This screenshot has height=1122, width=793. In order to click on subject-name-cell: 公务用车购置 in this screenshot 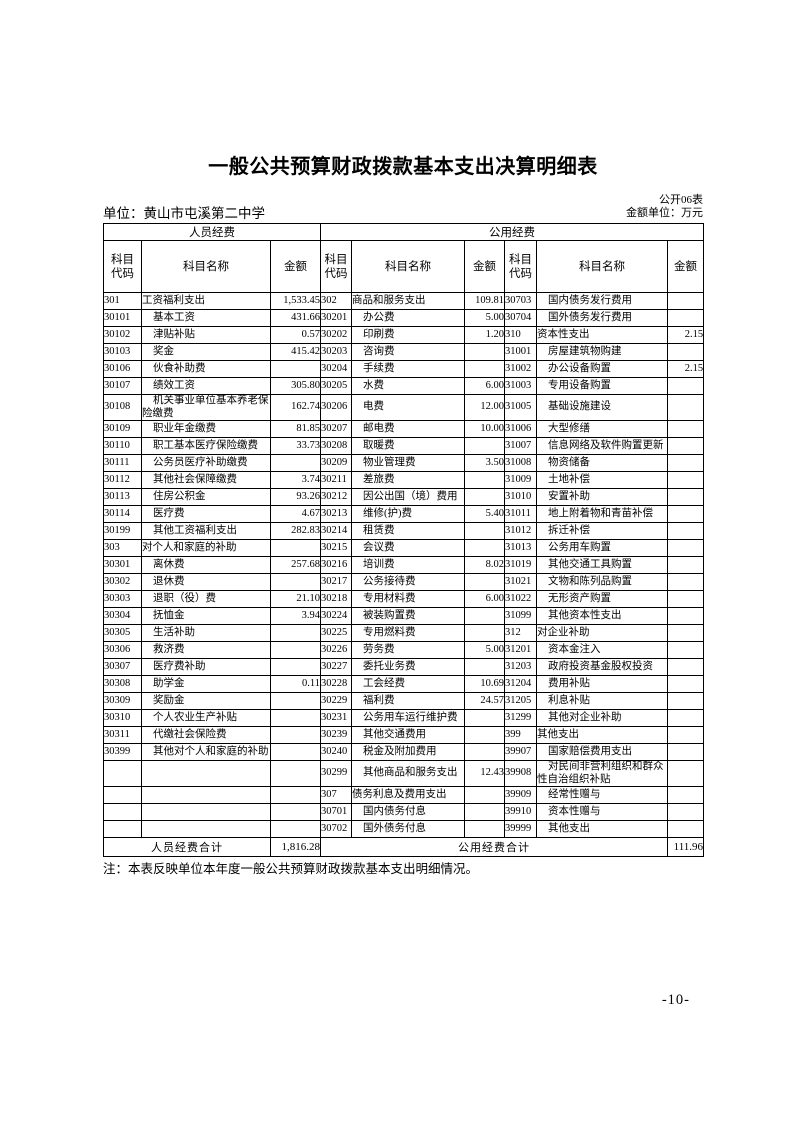, I will do `click(602, 548)`.